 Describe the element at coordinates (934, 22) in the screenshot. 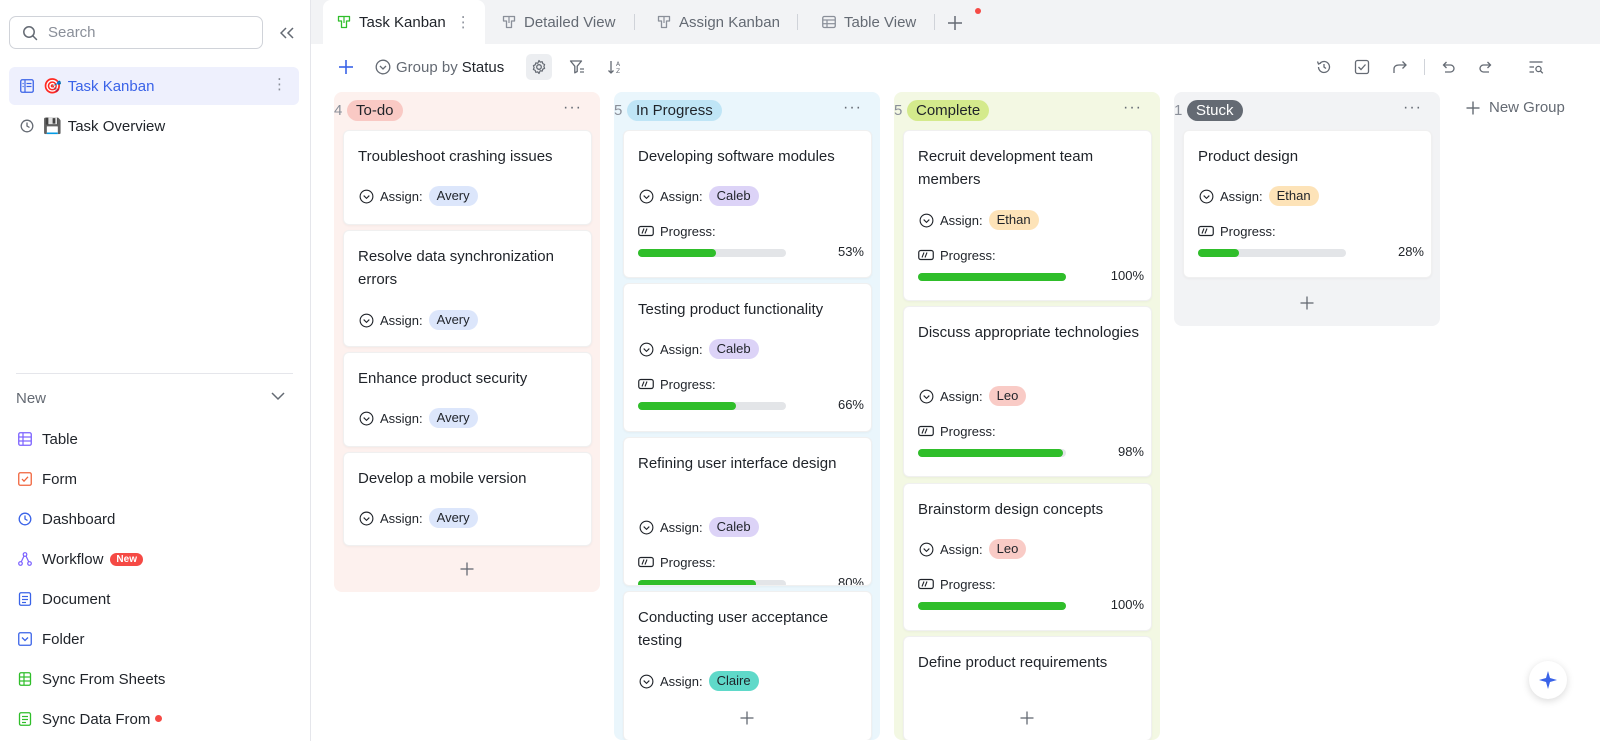

I see `tab-separator` at that location.